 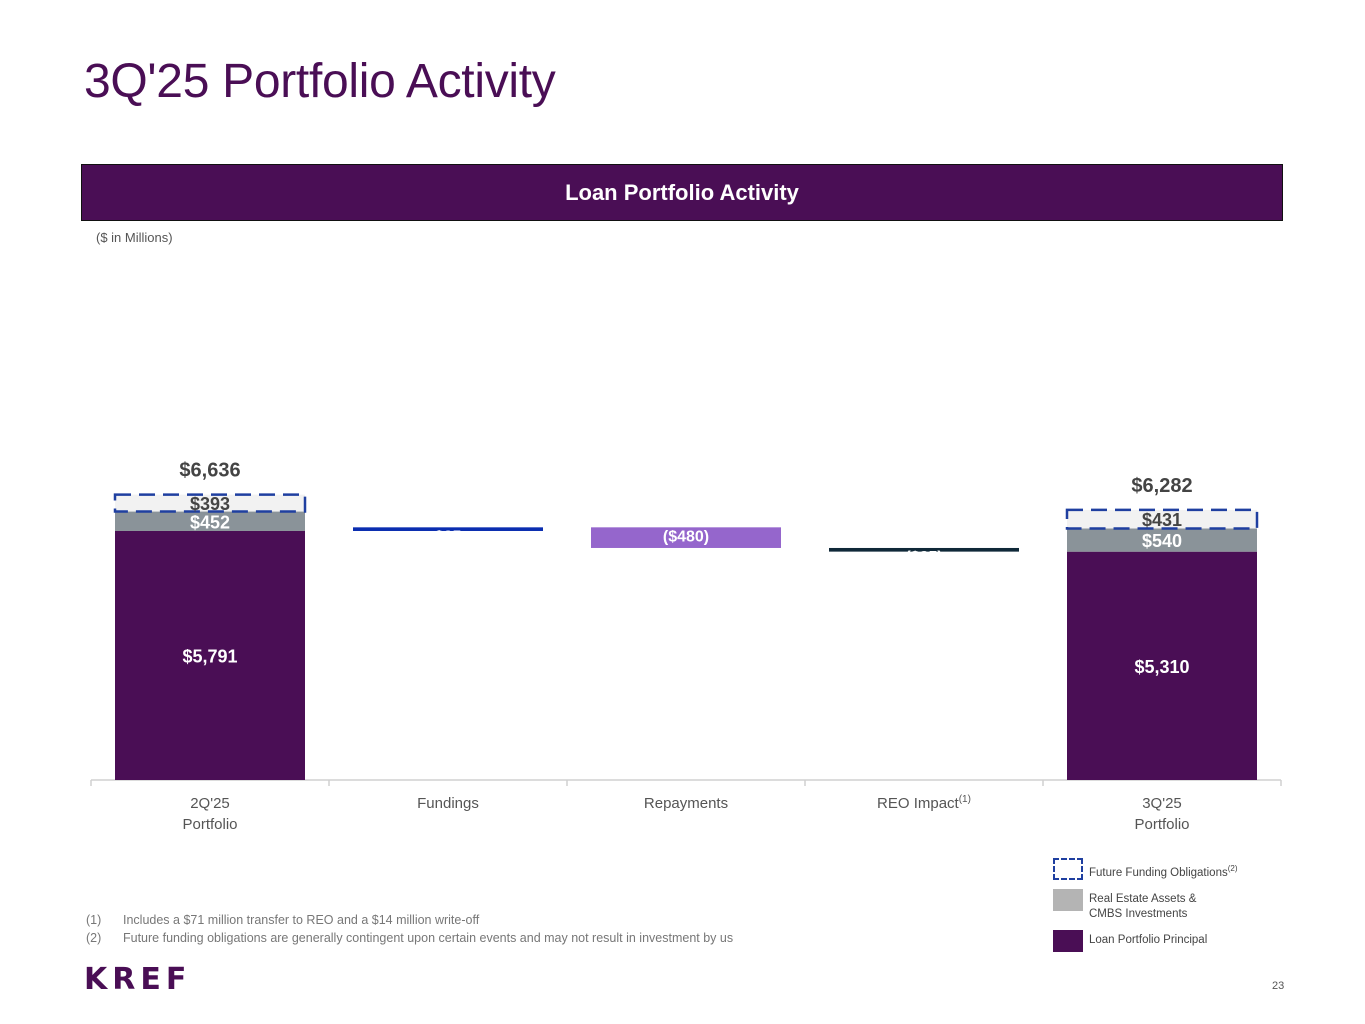 I want to click on bar-data-label: $431, so click(x=1162, y=520).